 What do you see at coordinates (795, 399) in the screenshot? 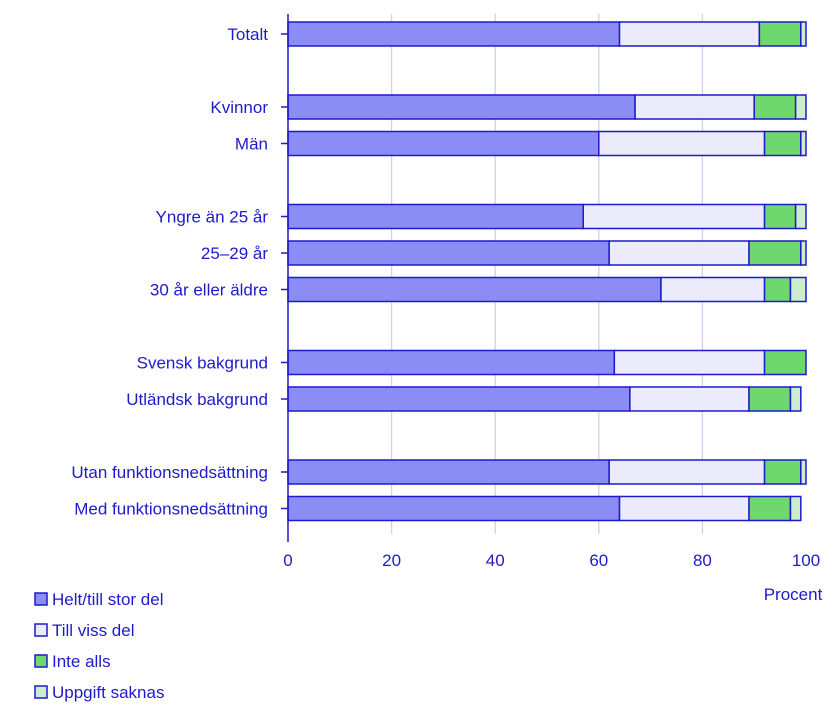
I see `bar-segment-utlandsk-bakgrund-uppgift-saknas` at bounding box center [795, 399].